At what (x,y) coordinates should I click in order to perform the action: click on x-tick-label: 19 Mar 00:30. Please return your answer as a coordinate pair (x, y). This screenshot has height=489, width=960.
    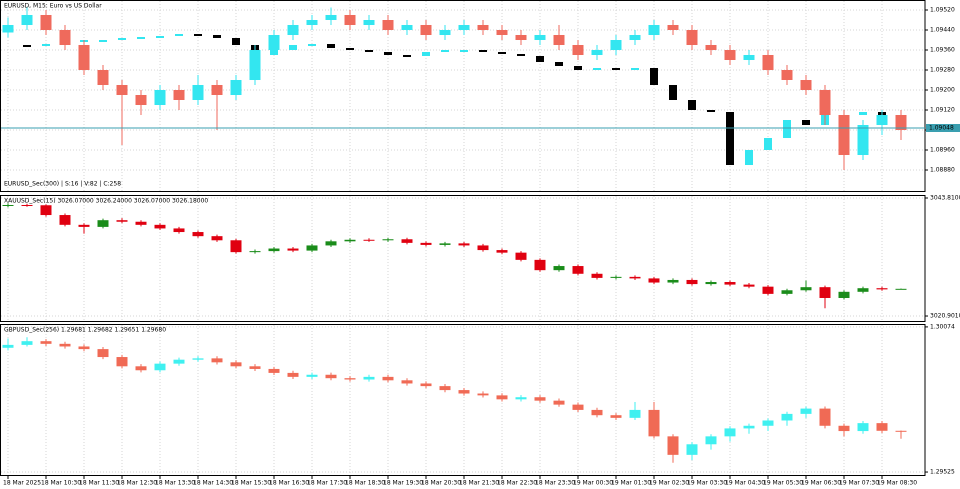
    Looking at the image, I should click on (593, 483).